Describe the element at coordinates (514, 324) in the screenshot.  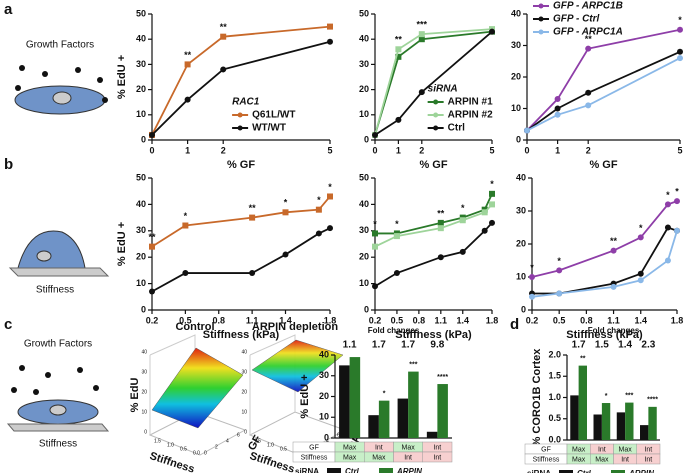
I see `panel-label: d` at that location.